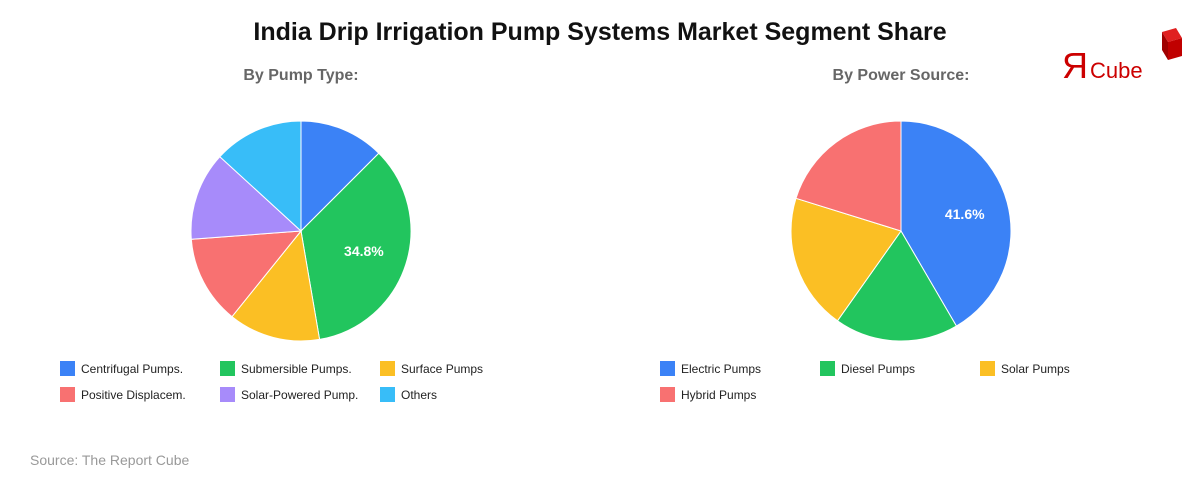 This screenshot has width=1200, height=480. I want to click on pump-type-pie-chart: 34.8%, so click(301, 231).